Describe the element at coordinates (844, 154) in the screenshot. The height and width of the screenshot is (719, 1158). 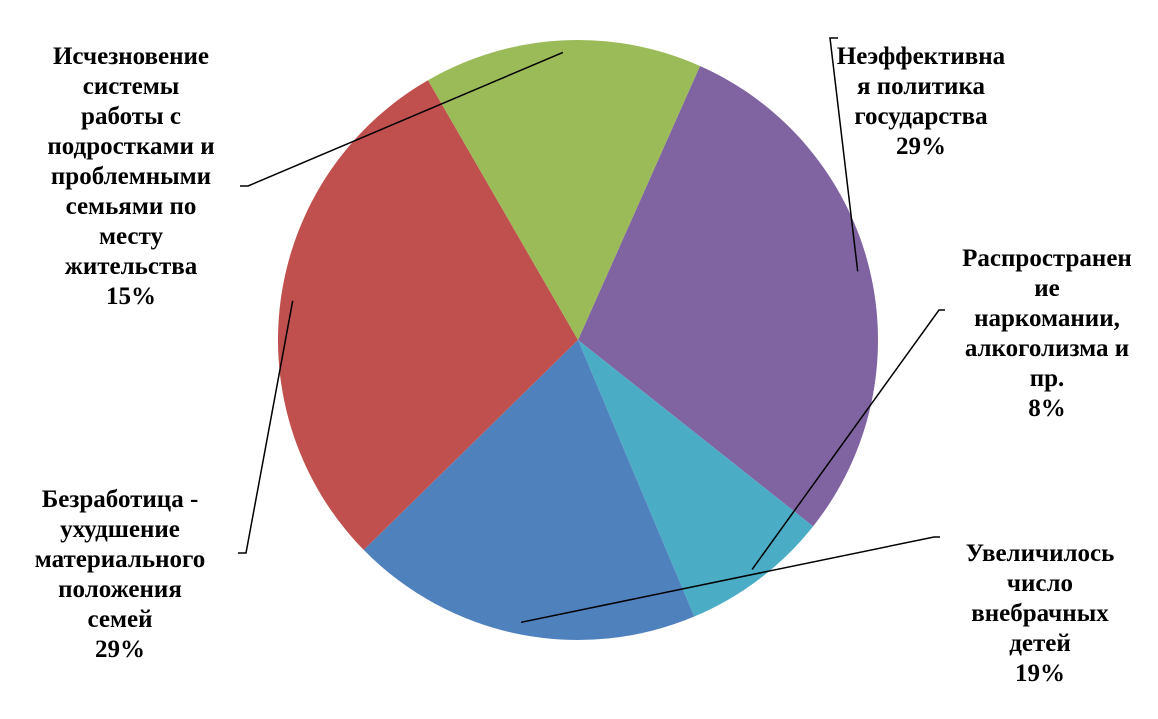
I see `leader-line-ineffective-policy` at that location.